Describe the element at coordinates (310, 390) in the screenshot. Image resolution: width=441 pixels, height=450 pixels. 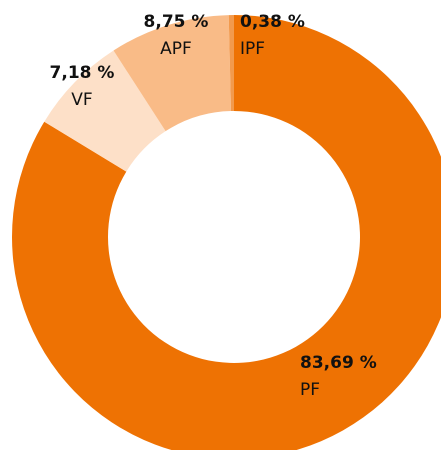
I see `category-label: PF` at that location.